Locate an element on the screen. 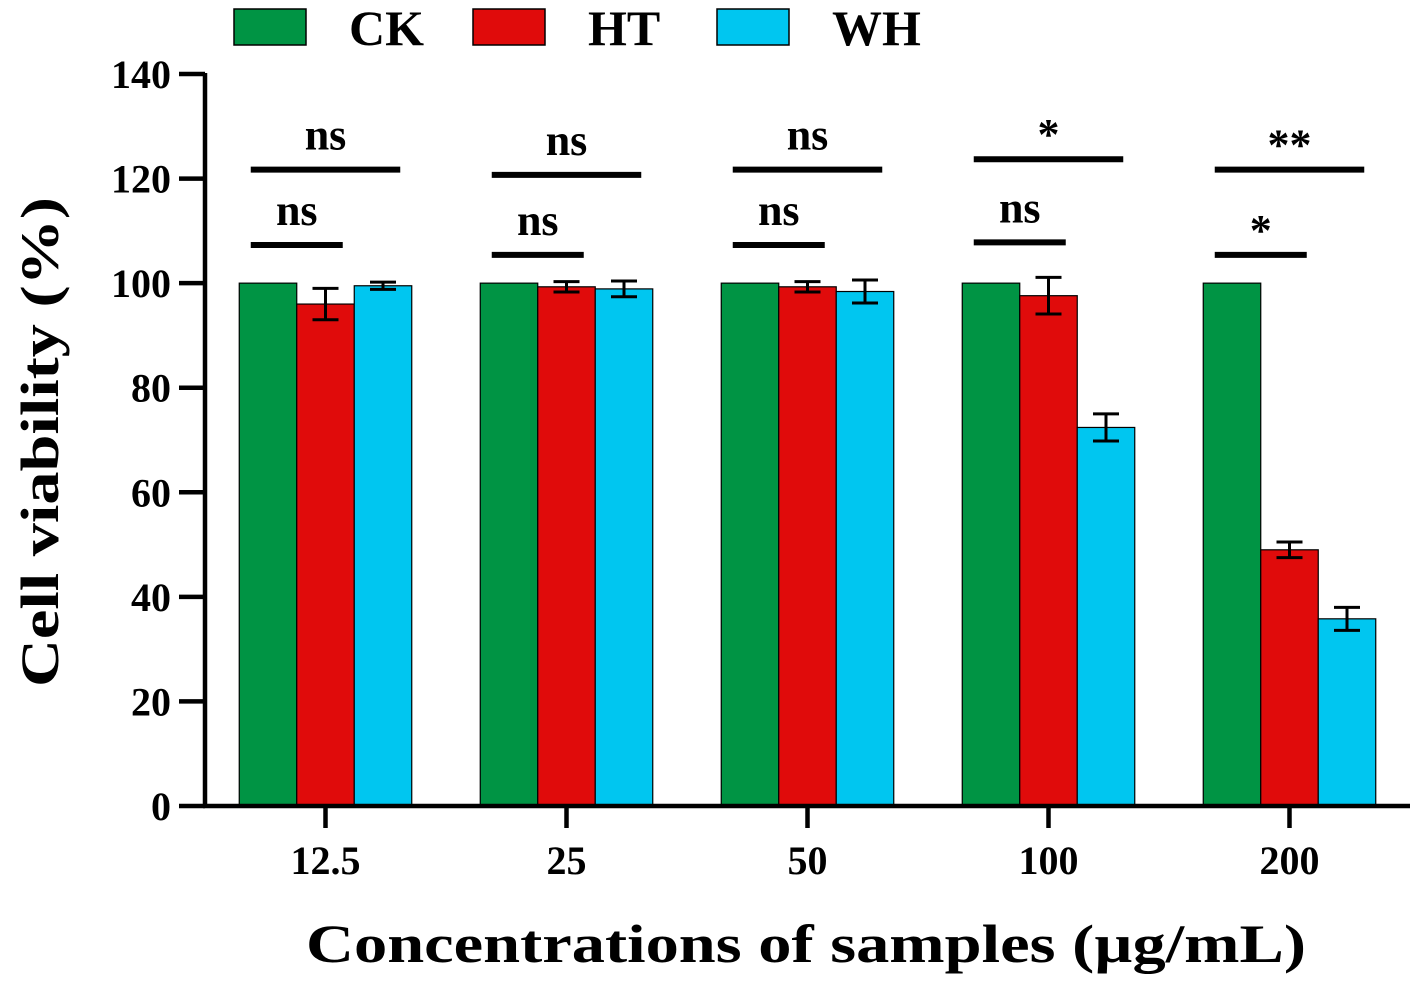 The image size is (1417, 985). y-tick-label: 60 is located at coordinates (151, 492).